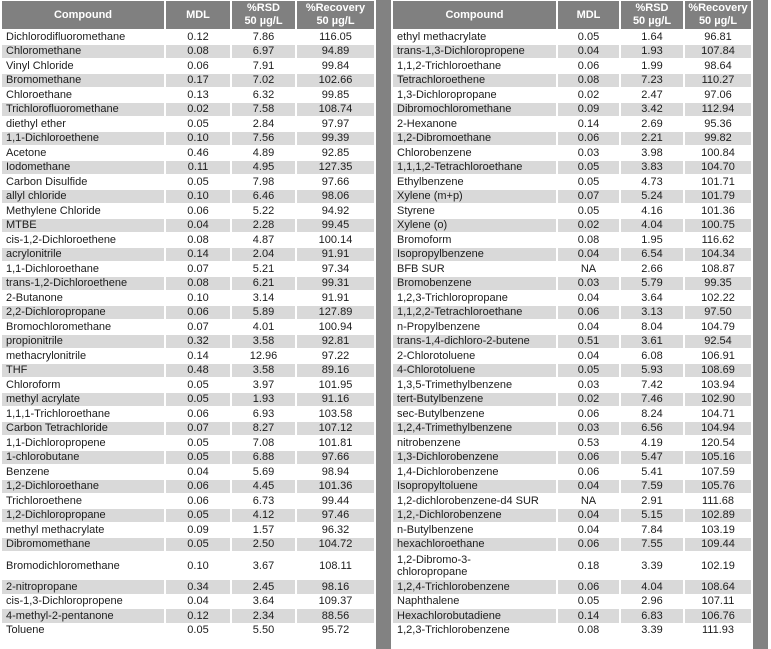  I want to click on compound-cell: 1-chlorobutane, so click(83, 457).